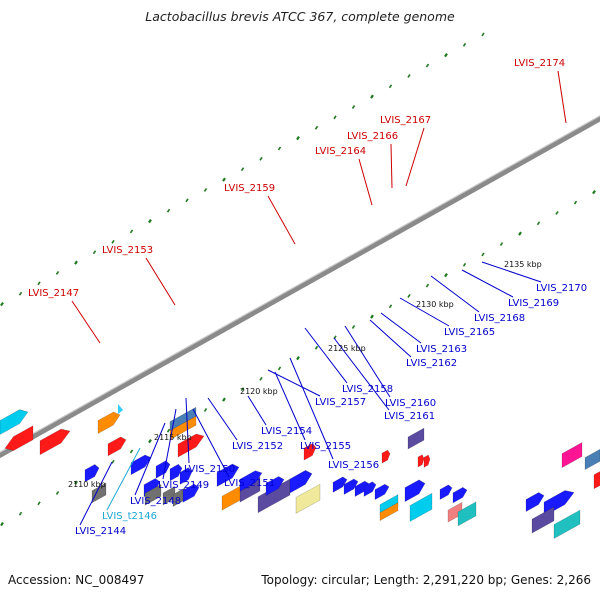 The image size is (600, 600). I want to click on gene-label: LVIS_2150, so click(209, 469).